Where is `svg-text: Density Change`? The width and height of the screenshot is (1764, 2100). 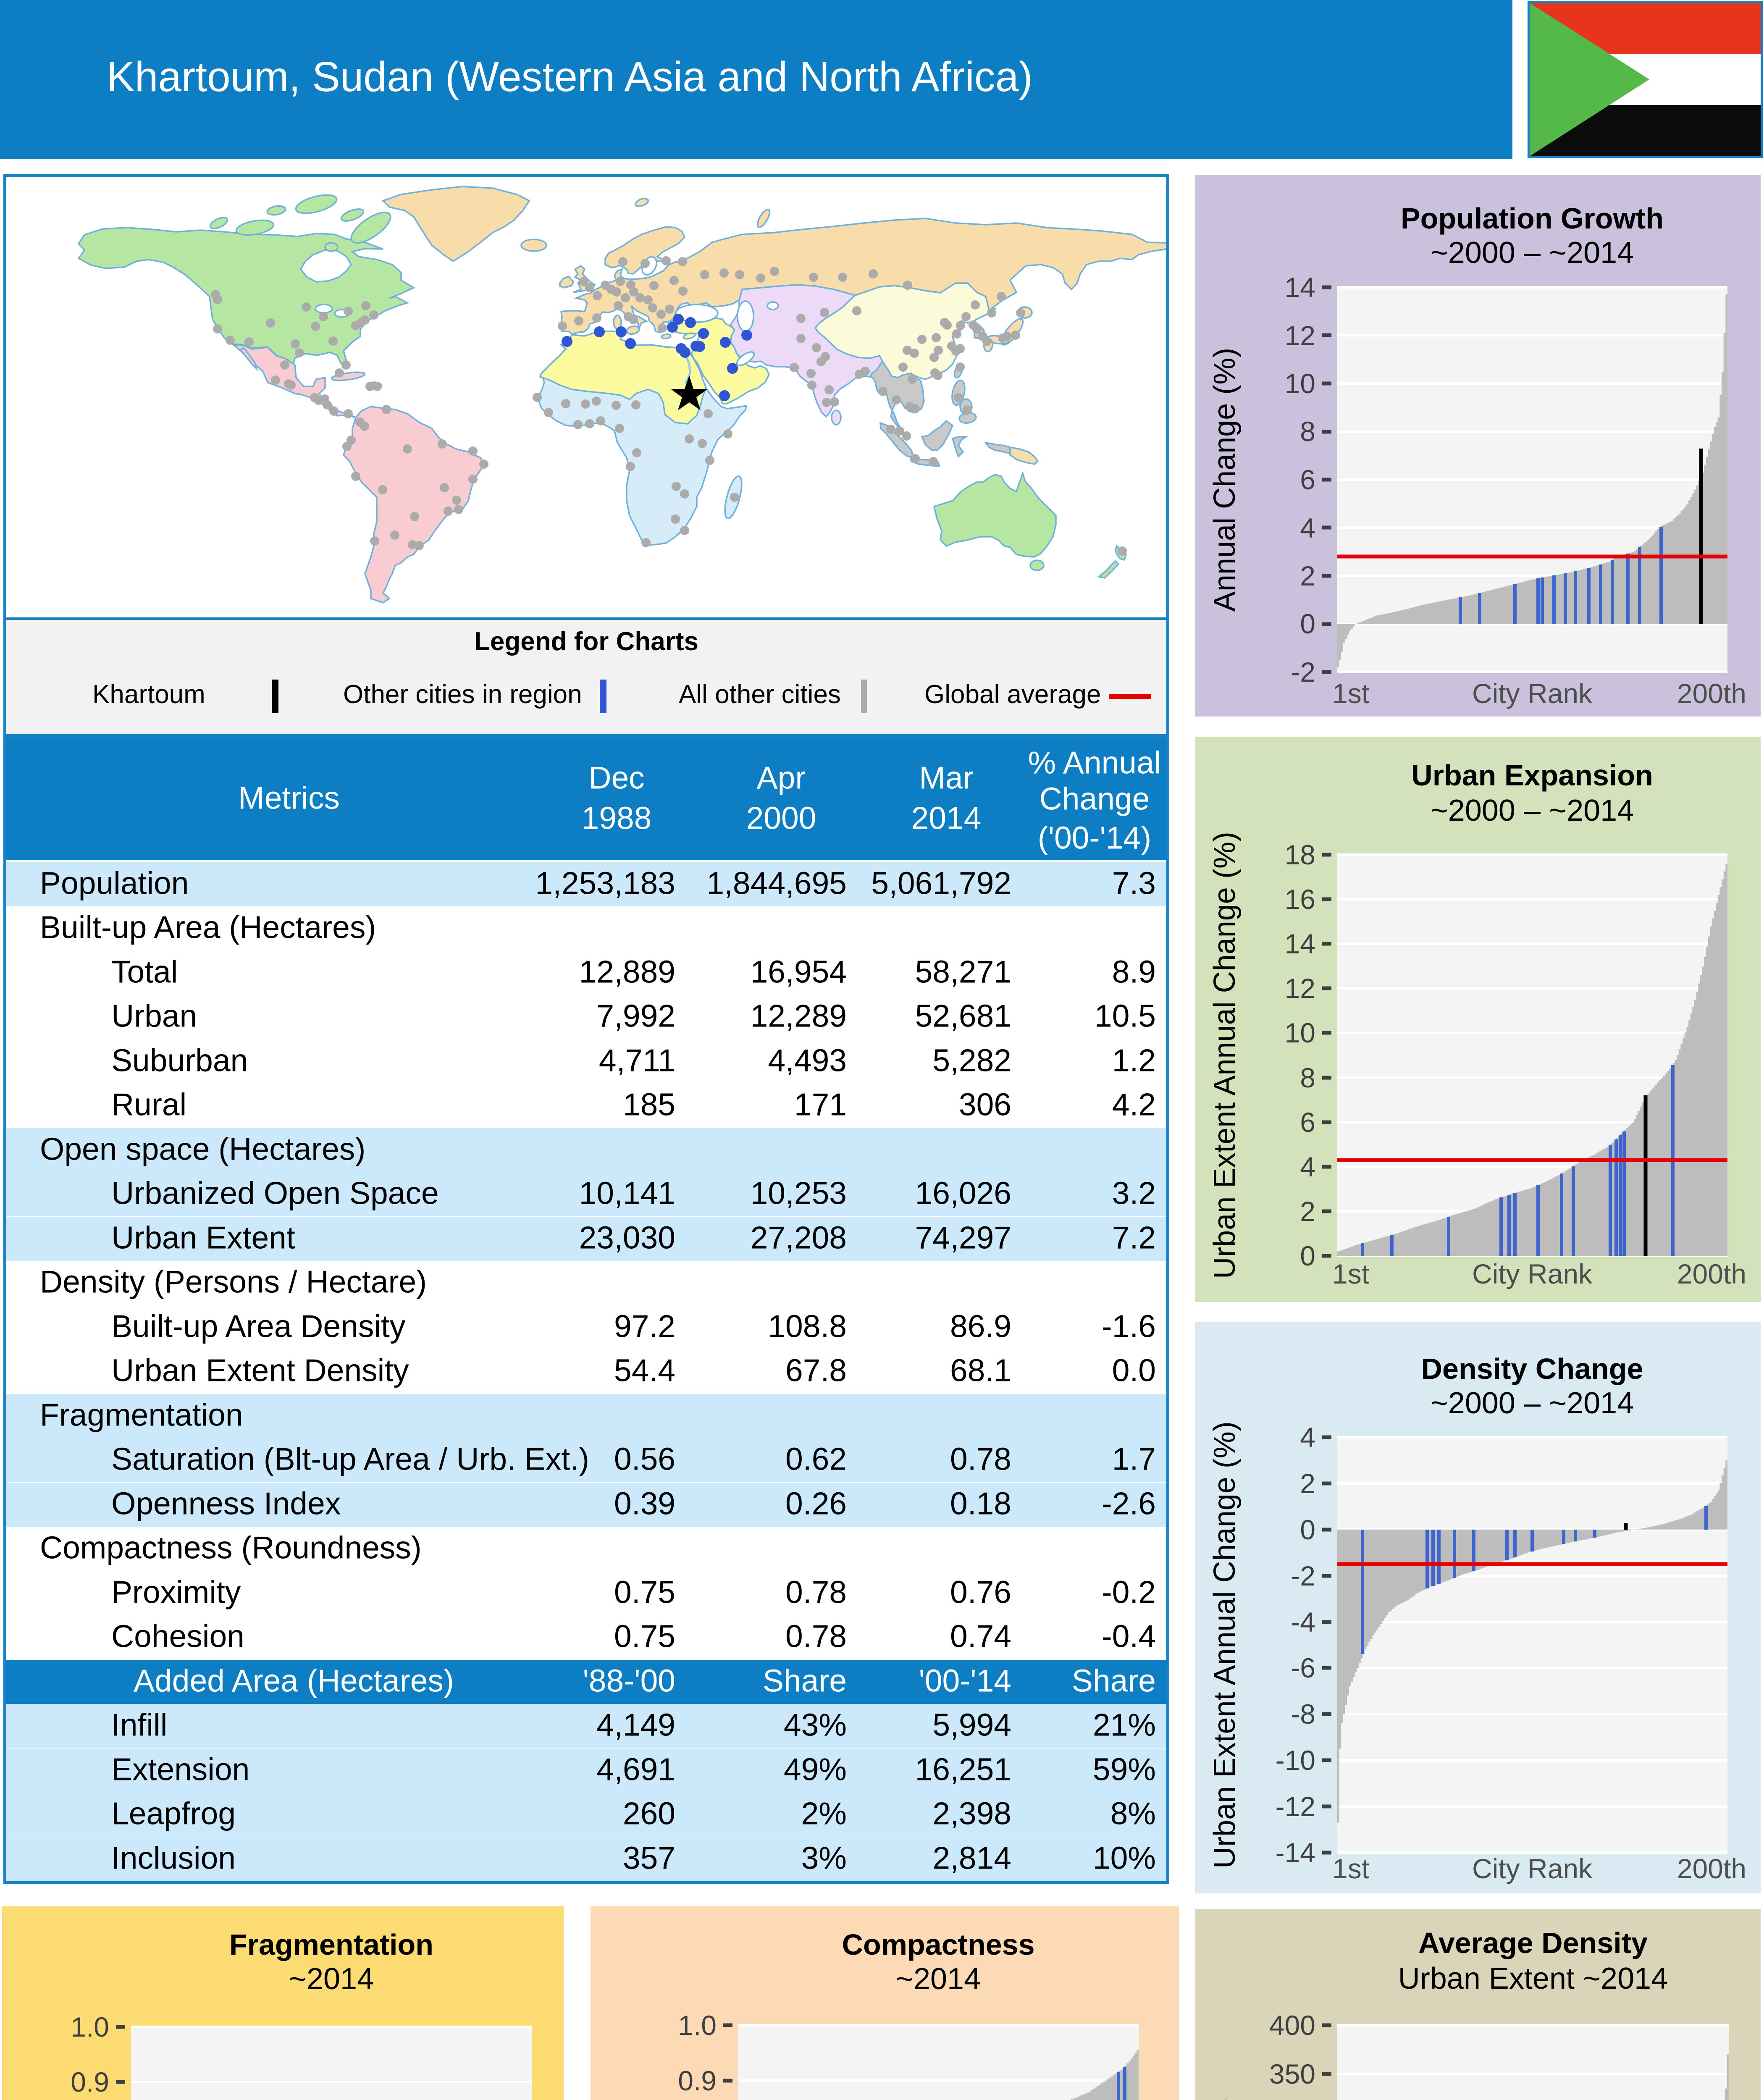 svg-text: Density Change is located at coordinates (1532, 1368).